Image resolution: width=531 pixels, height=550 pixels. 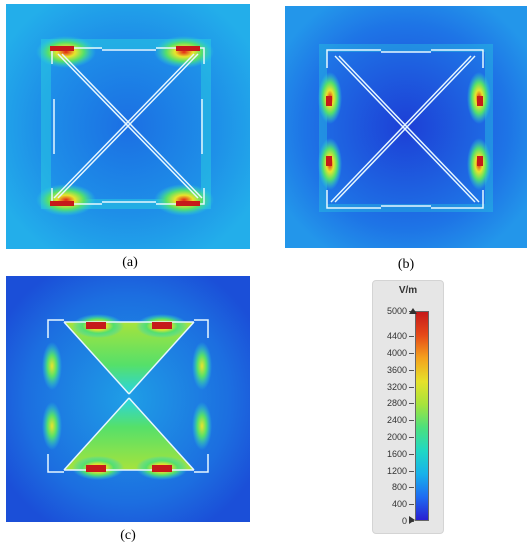 What do you see at coordinates (408, 290) in the screenshot?
I see `legend-unit: V/m` at bounding box center [408, 290].